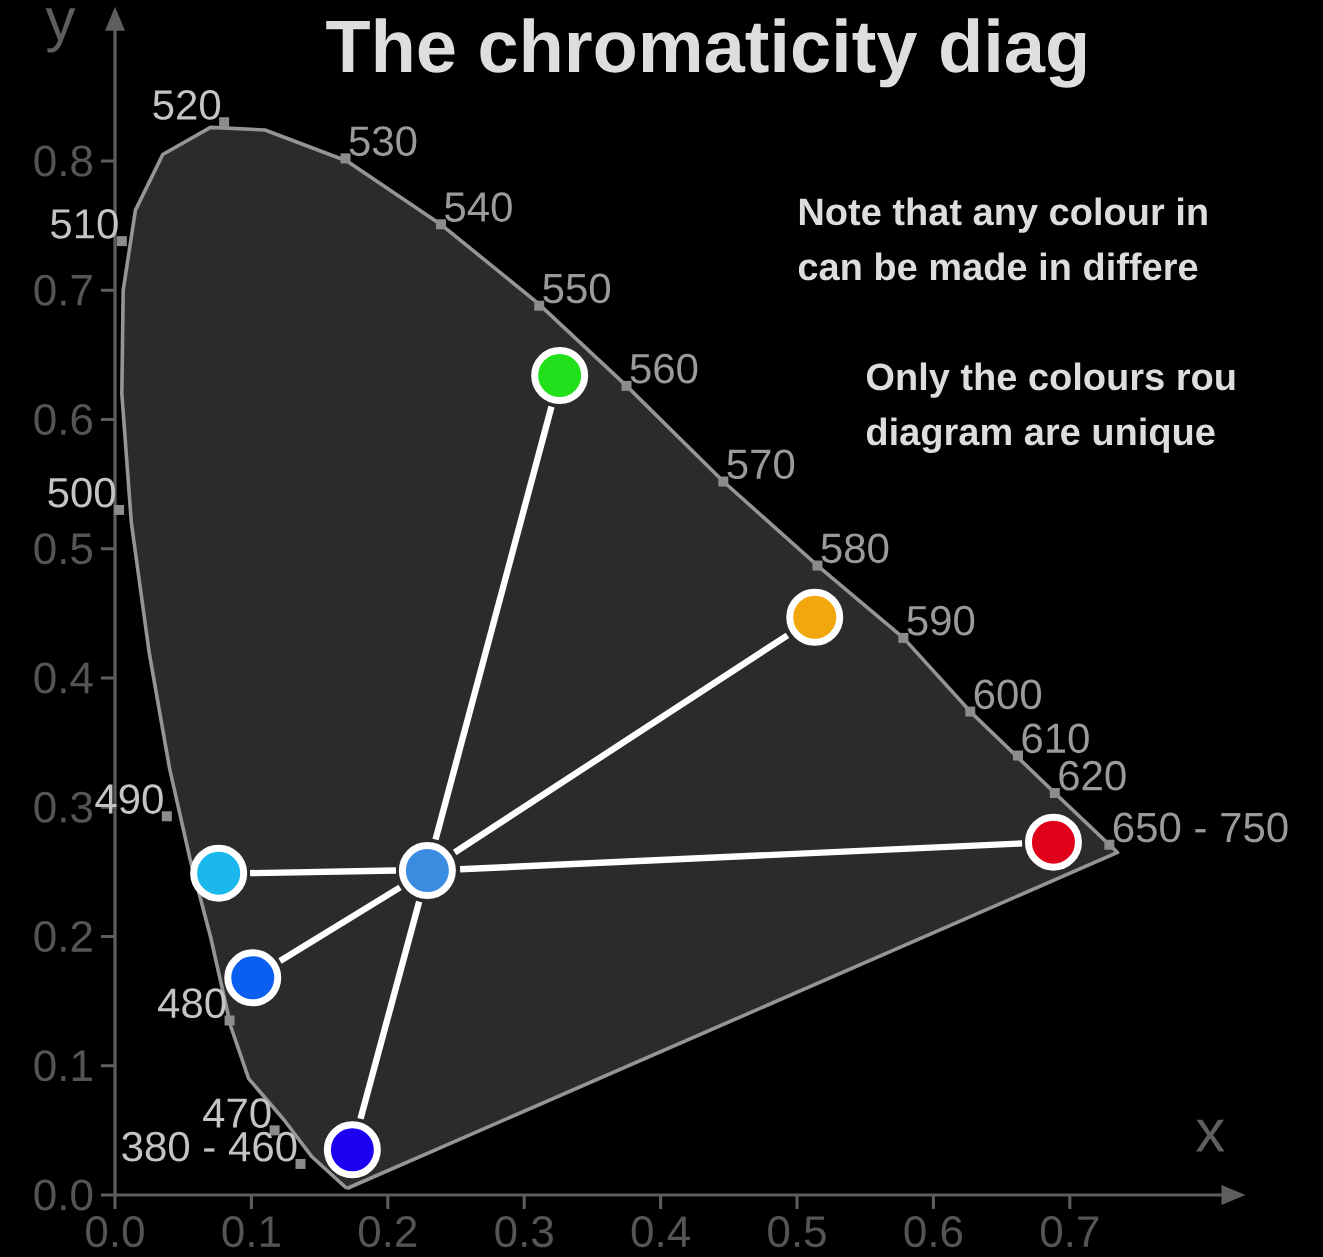 The width and height of the screenshot is (1323, 1257). Describe the element at coordinates (63, 1195) in the screenshot. I see `y-tick-label: 0.0` at that location.